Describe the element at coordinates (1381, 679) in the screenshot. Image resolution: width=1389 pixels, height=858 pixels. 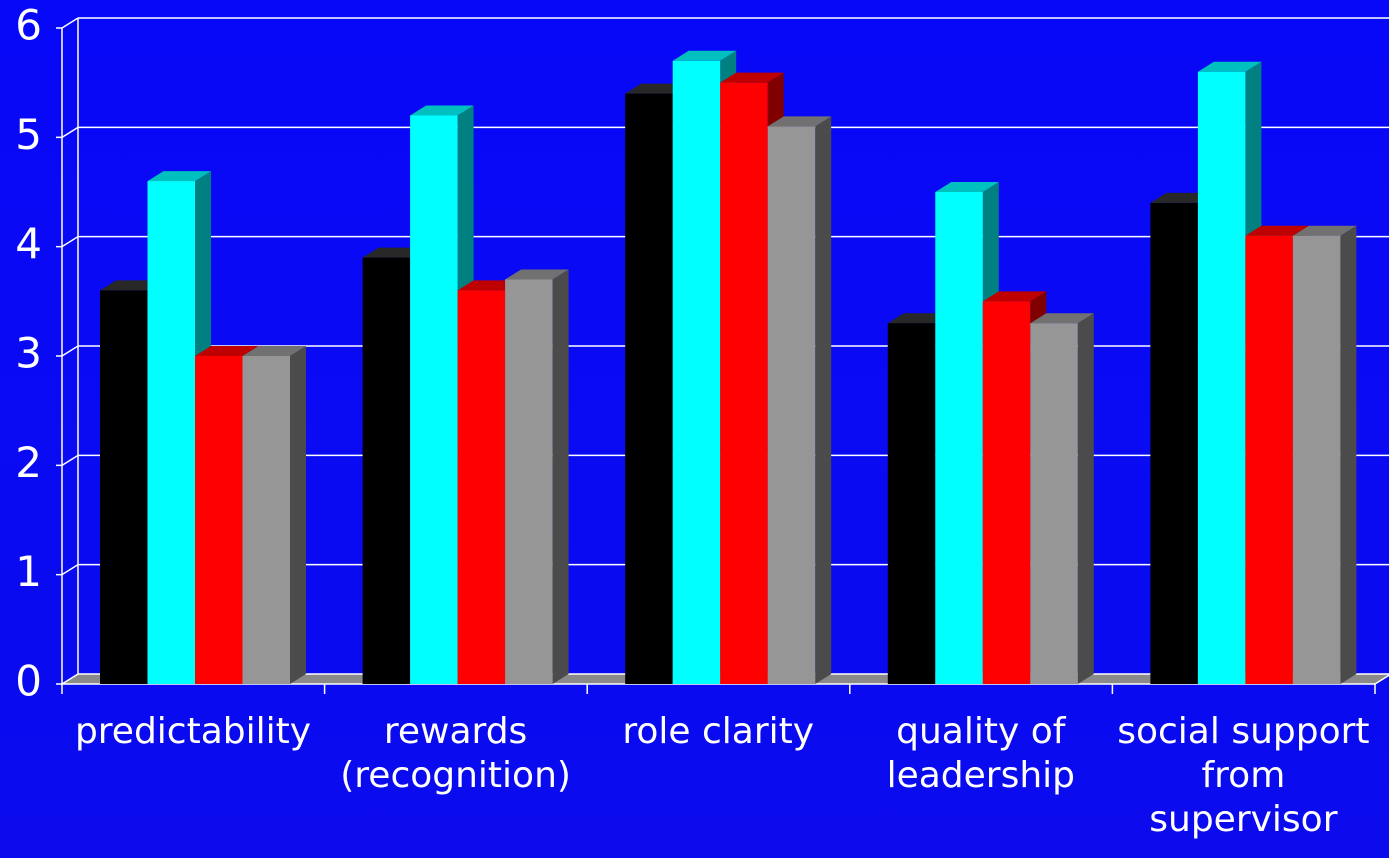
I see `floor-edge` at that location.